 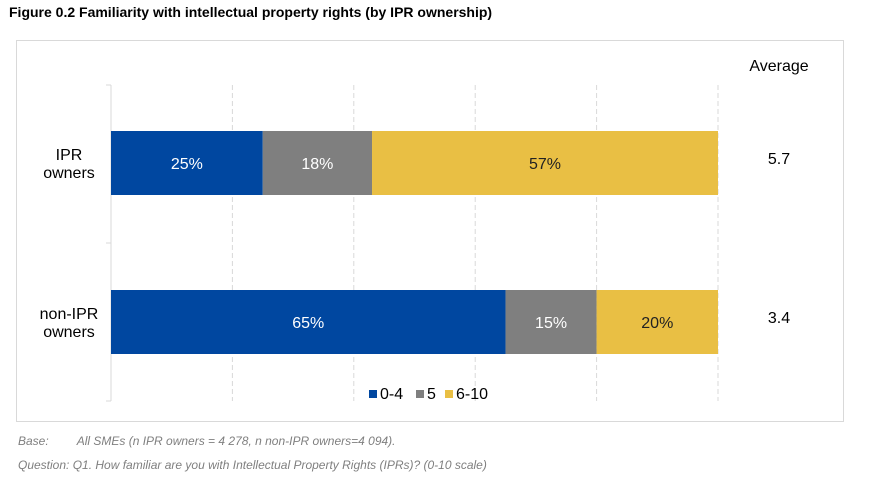 I want to click on data-label: 18%, so click(x=317, y=164).